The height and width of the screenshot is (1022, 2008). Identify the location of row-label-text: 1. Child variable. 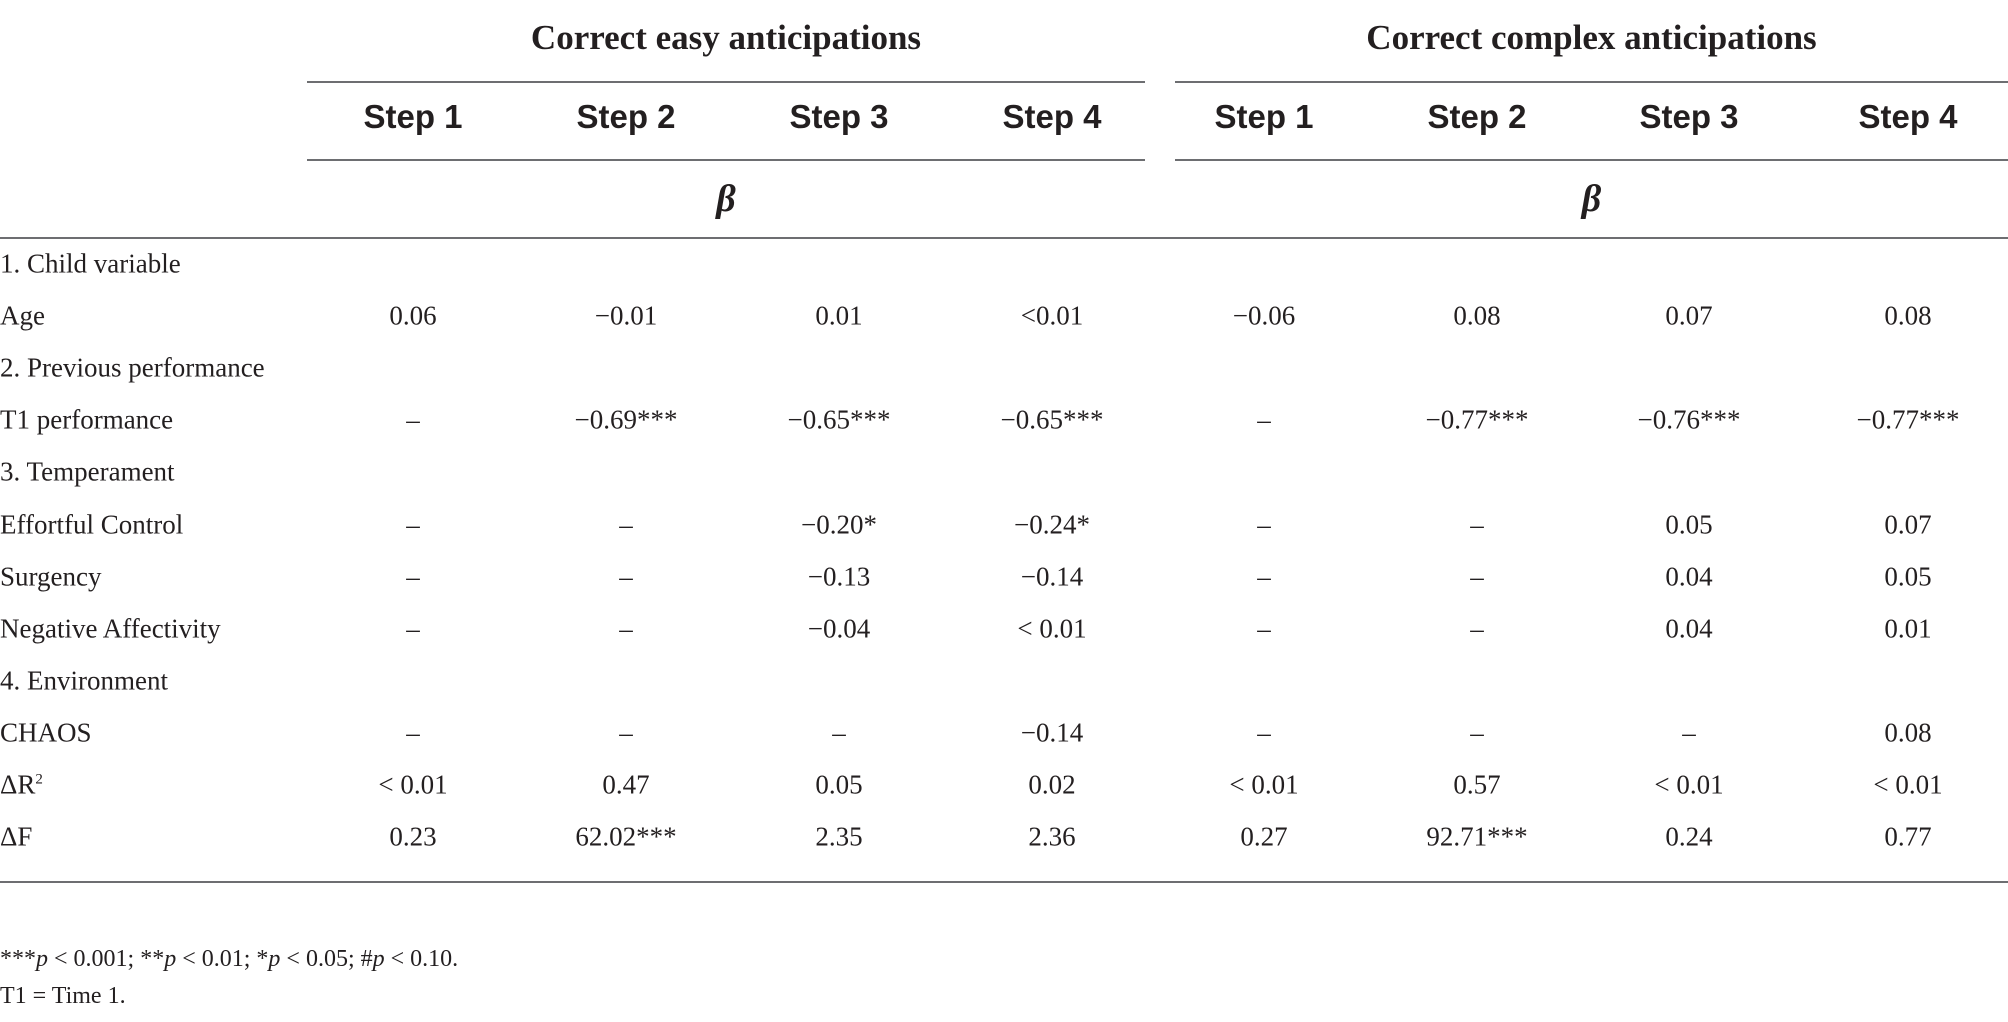
(90, 263).